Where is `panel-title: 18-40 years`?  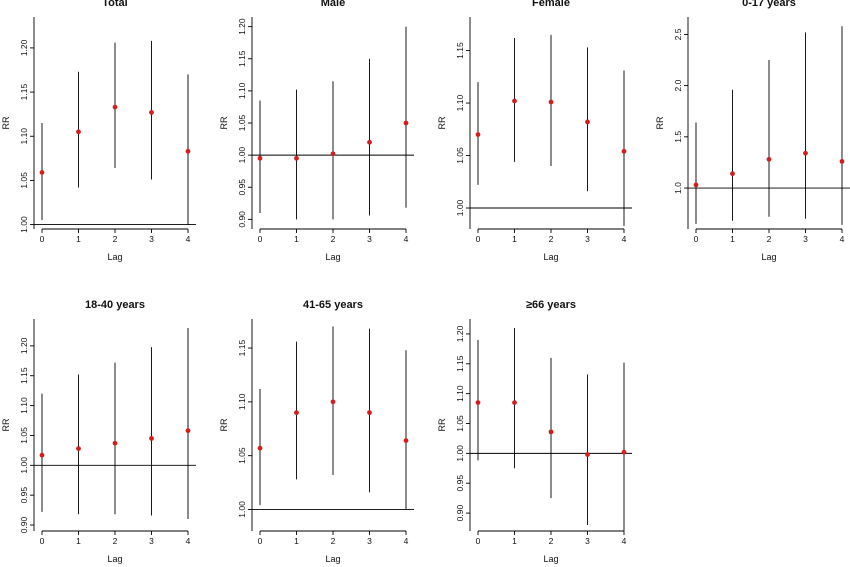
panel-title: 18-40 years is located at coordinates (115, 305).